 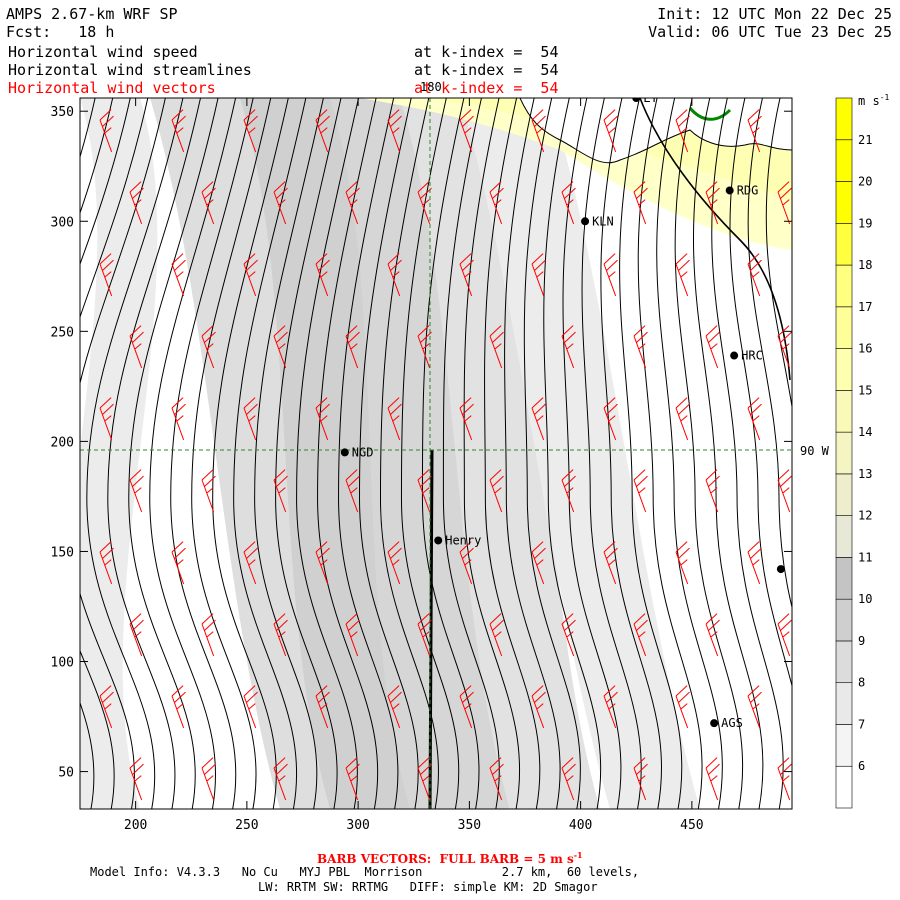 I want to click on colorbar-level: 8, so click(x=861, y=683).